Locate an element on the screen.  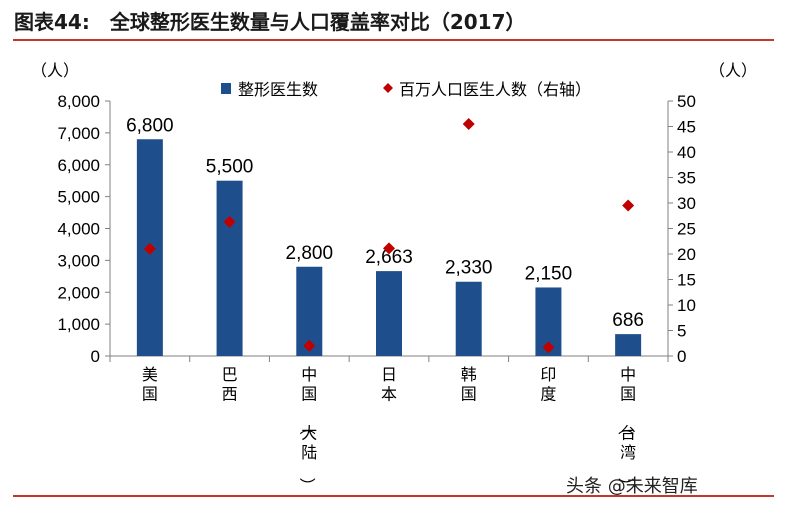
left-tick-label: 2,000 is located at coordinates (78, 292).